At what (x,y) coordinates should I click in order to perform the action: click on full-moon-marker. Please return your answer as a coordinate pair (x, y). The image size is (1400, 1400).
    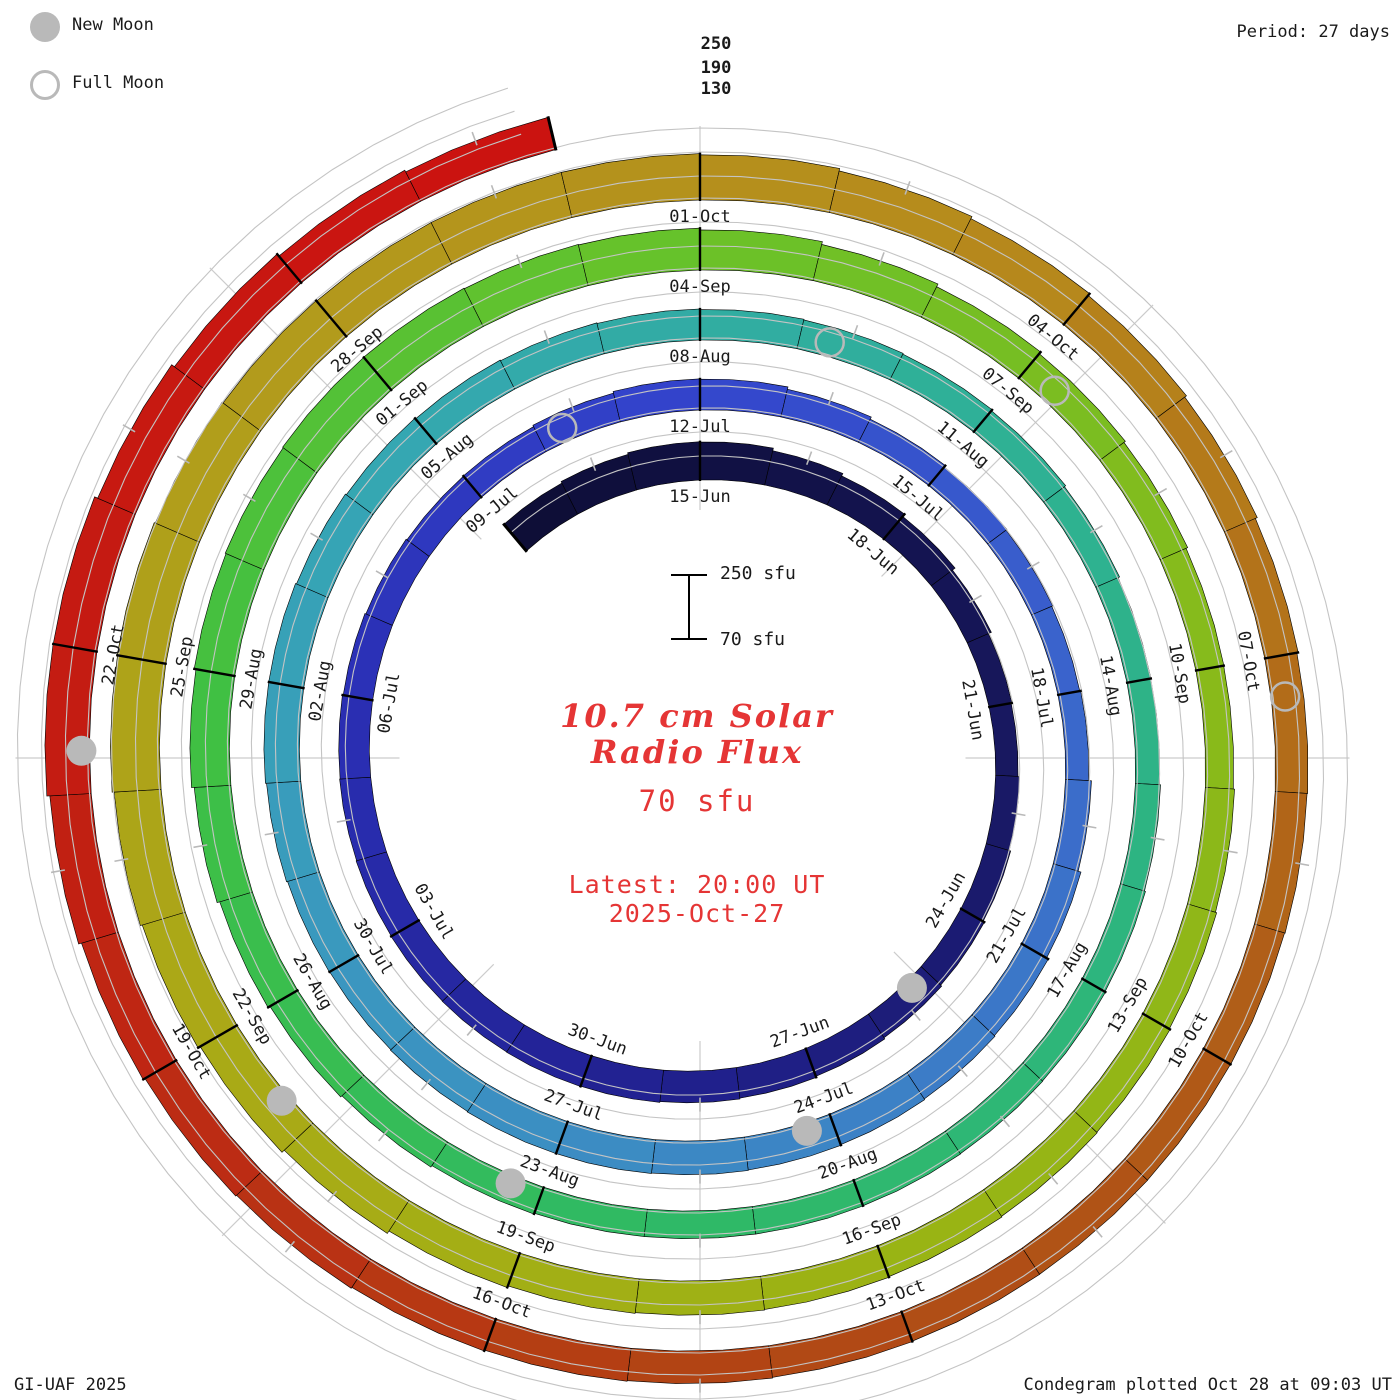
    Looking at the image, I should click on (1285, 696).